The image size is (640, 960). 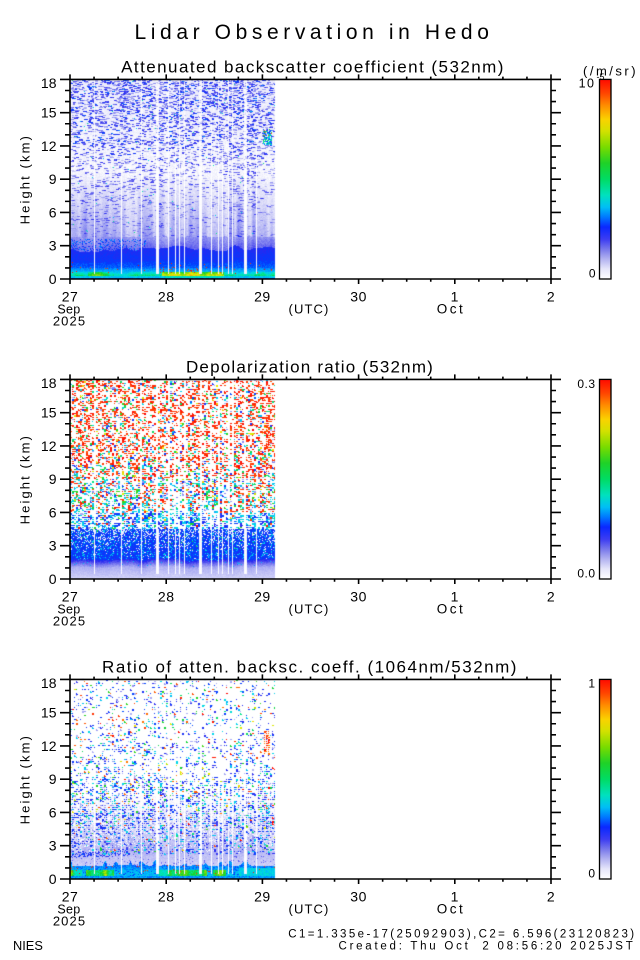 What do you see at coordinates (586, 574) in the screenshot?
I see `svg-text: 0.0` at bounding box center [586, 574].